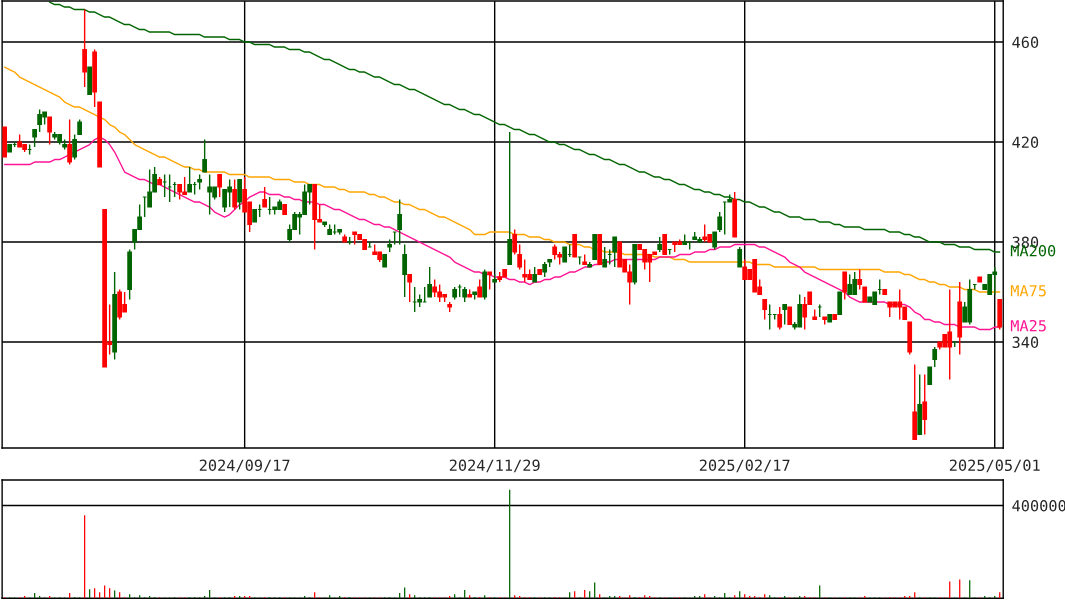 The image size is (1065, 600). Describe the element at coordinates (244, 466) in the screenshot. I see `x-tick-label: 2024/09/17` at that location.